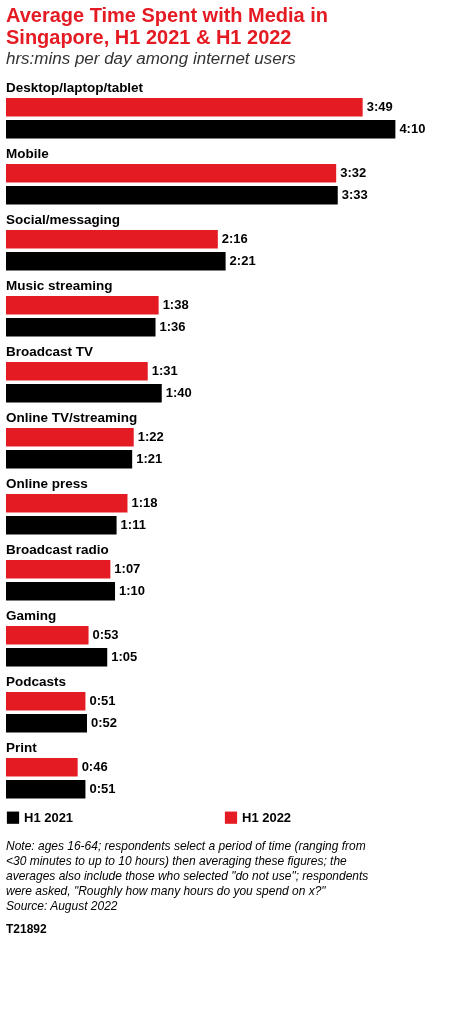 This screenshot has width=462, height=1024. I want to click on data-label: 1:31, so click(164, 371).